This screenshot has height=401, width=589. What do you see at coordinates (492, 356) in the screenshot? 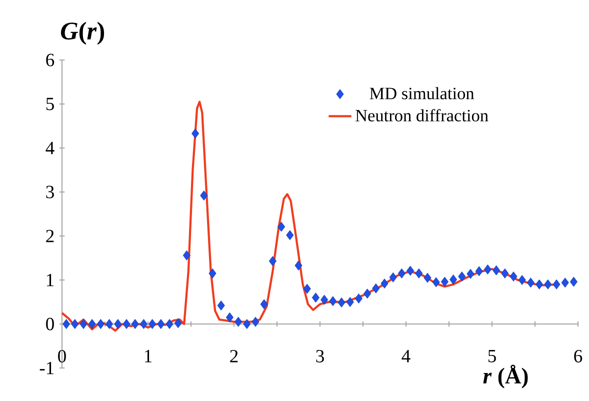
I see `x-tick-label: 5` at bounding box center [492, 356].